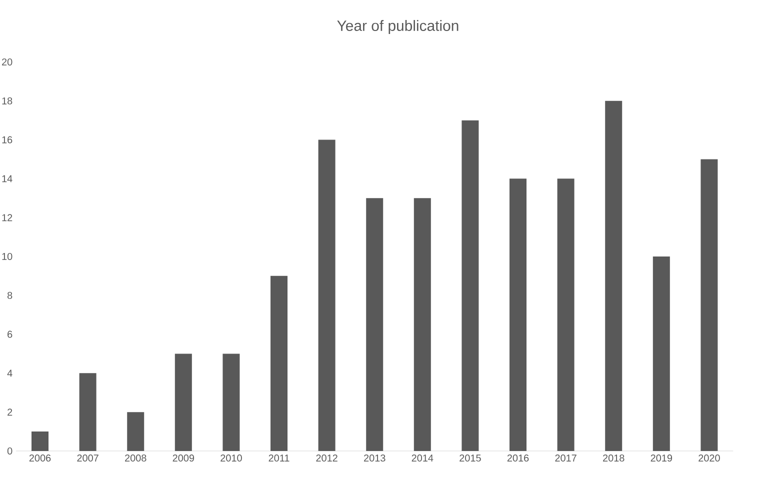 This screenshot has height=490, width=765. Describe the element at coordinates (279, 458) in the screenshot. I see `x-tick-label: 2011` at that location.